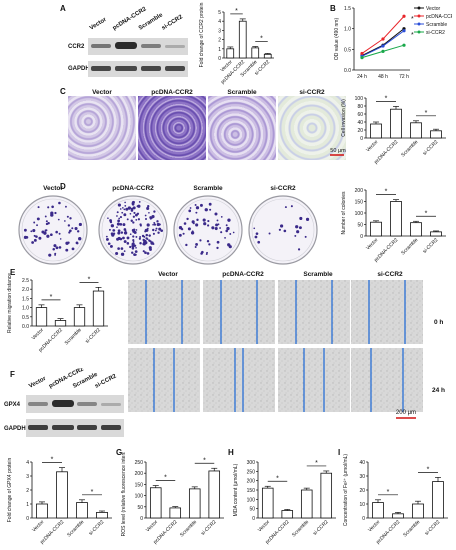 The height and width of the screenshot is (550, 456). What do you see at coordinates (251, 482) in the screenshot?
I see `y-tick-label: 200` at bounding box center [251, 482].